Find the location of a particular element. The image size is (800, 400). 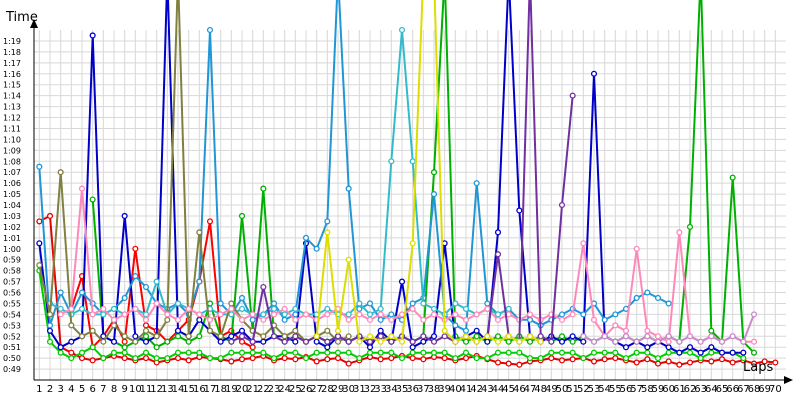

y-tick-label: 1:09 is located at coordinates (12, 150).